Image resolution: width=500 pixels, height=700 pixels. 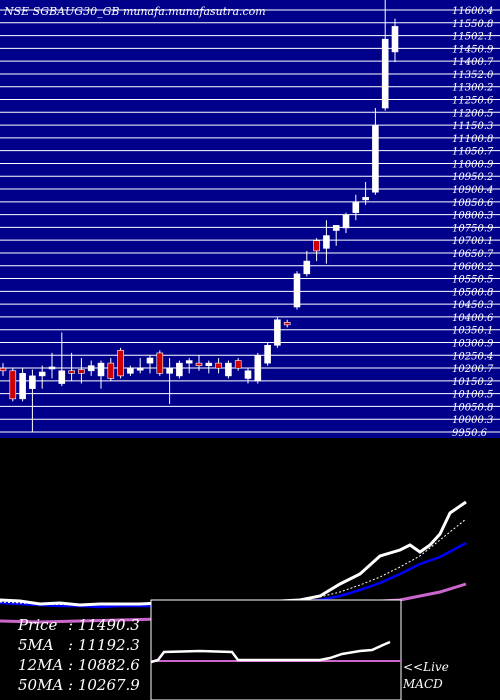 What do you see at coordinates (472, 216) in the screenshot?
I see `y-tick-label: 10800.3` at bounding box center [472, 216].